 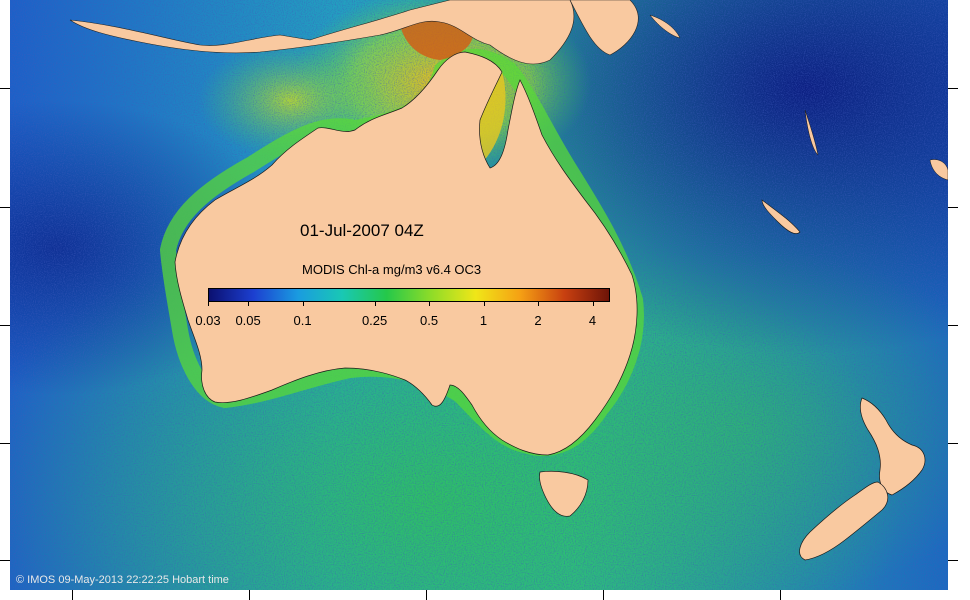 What do you see at coordinates (248, 320) in the screenshot?
I see `colorbar-tick-label: 0.05` at bounding box center [248, 320].